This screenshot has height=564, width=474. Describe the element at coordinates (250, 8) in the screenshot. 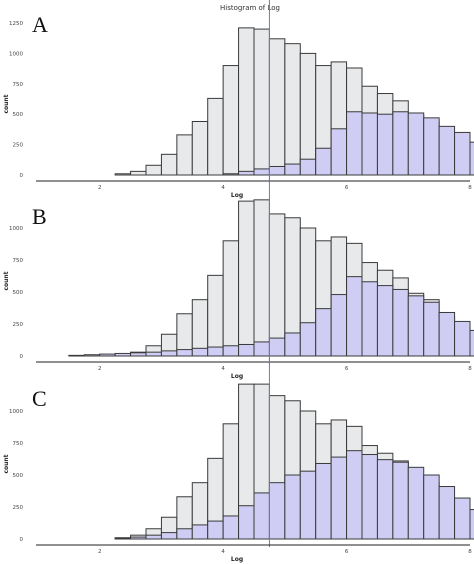

I see `chart-title: Histogram of Log` at that location.